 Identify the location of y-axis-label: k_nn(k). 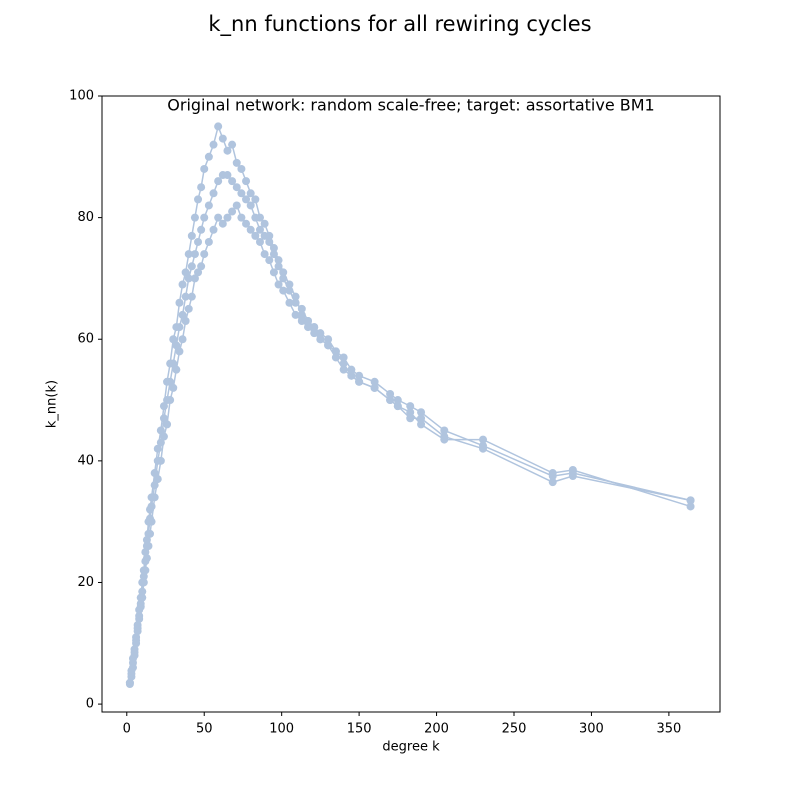
(52, 404).